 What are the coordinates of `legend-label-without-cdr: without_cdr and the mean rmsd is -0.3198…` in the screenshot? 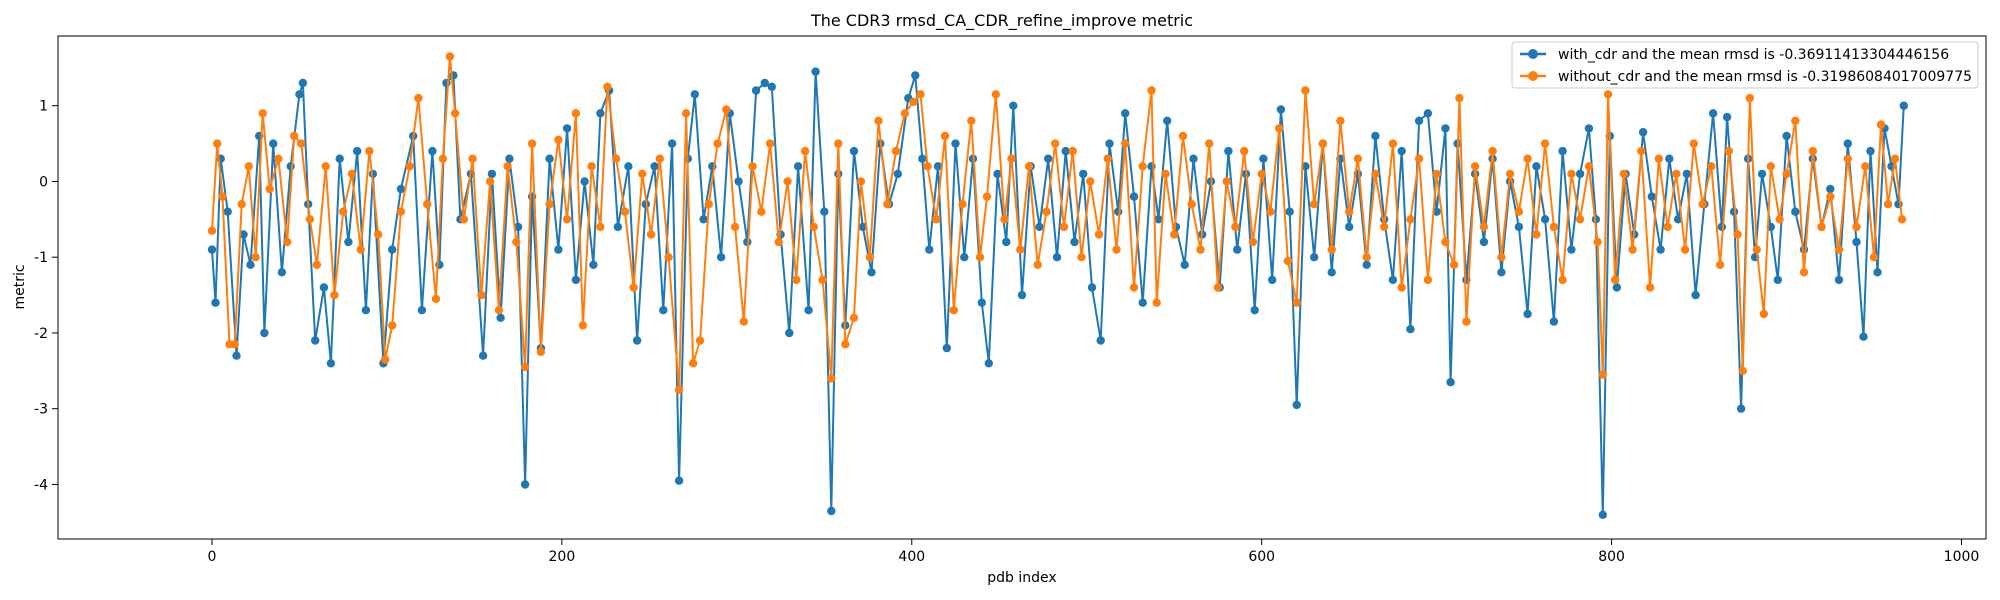 It's located at (1765, 77).